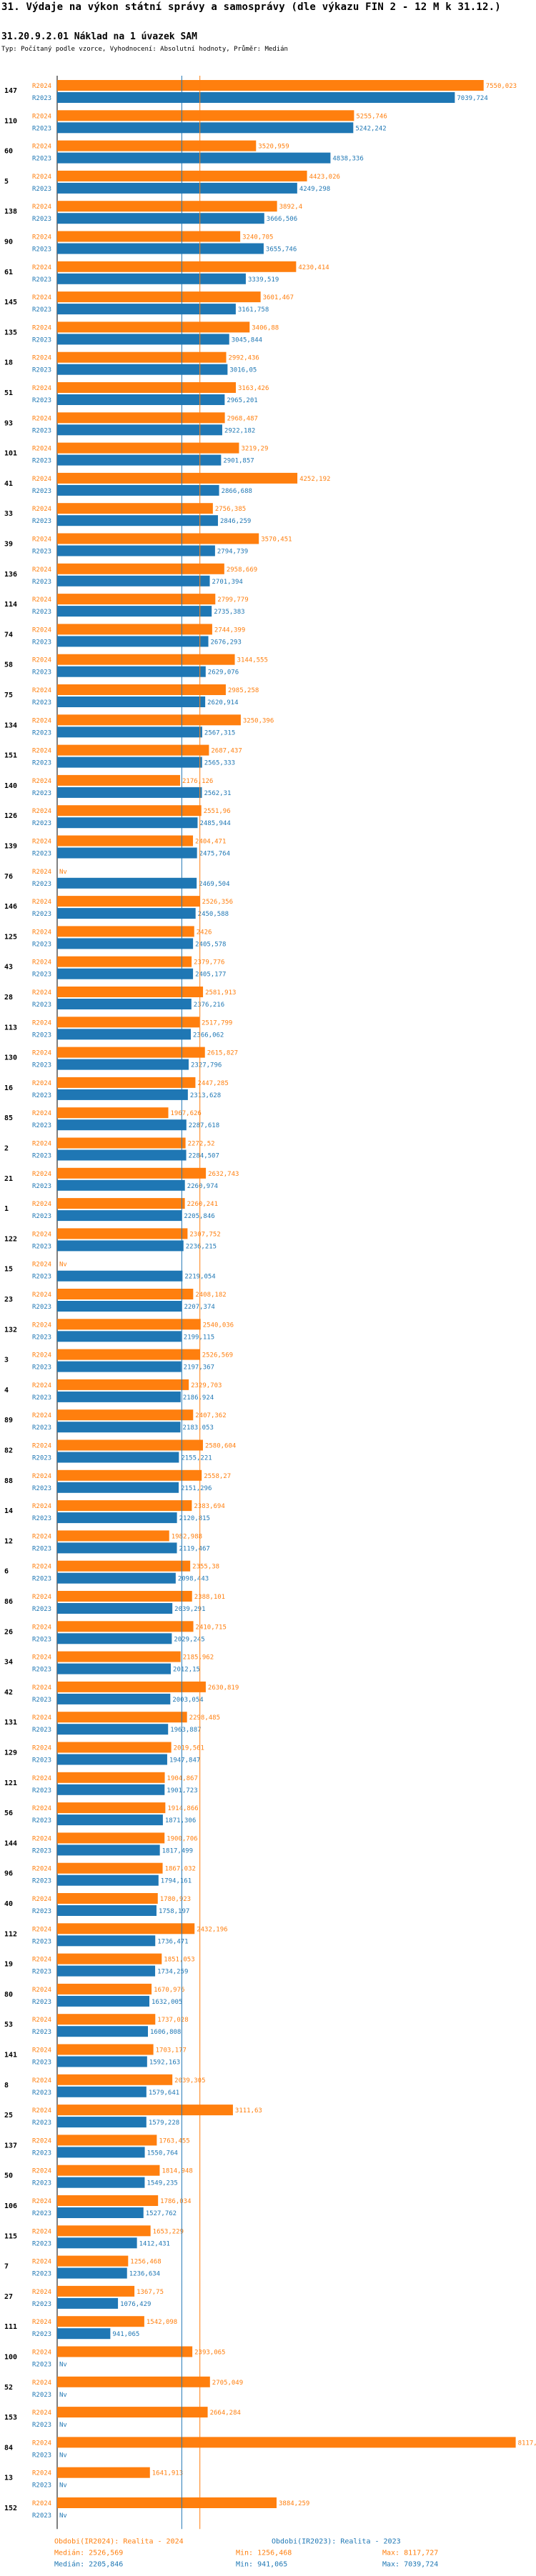 This screenshot has width=536, height=2576. I want to click on row-id-label: 153, so click(10, 2418).